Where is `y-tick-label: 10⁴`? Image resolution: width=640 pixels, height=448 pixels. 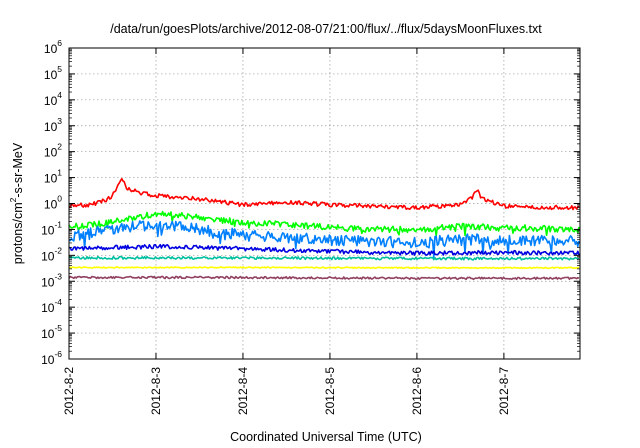 y-tick-label: 10⁴ is located at coordinates (53, 99).